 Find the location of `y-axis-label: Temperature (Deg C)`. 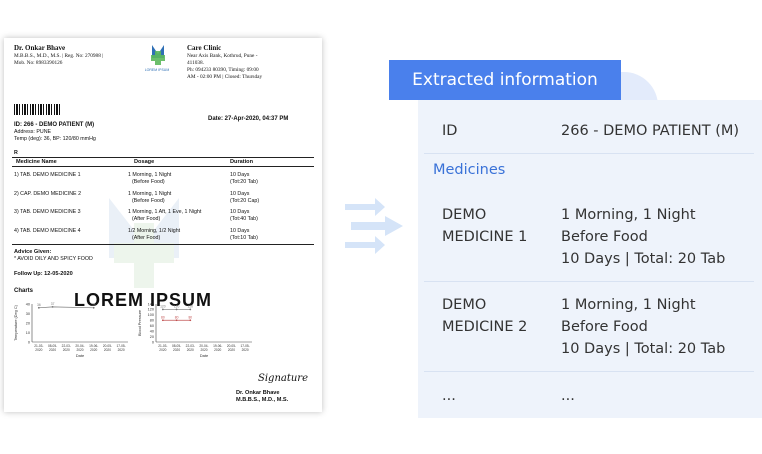

y-axis-label: Temperature (Deg C) is located at coordinates (16, 322).